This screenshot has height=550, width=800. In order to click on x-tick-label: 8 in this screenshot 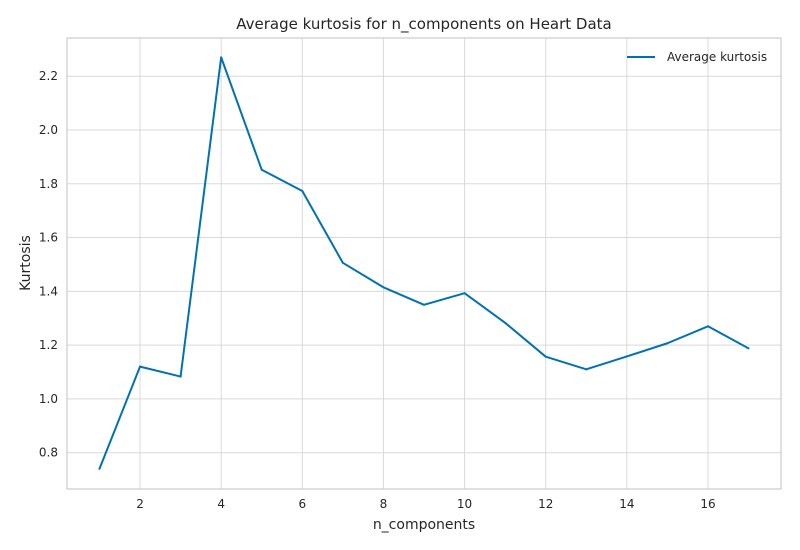, I will do `click(384, 504)`.